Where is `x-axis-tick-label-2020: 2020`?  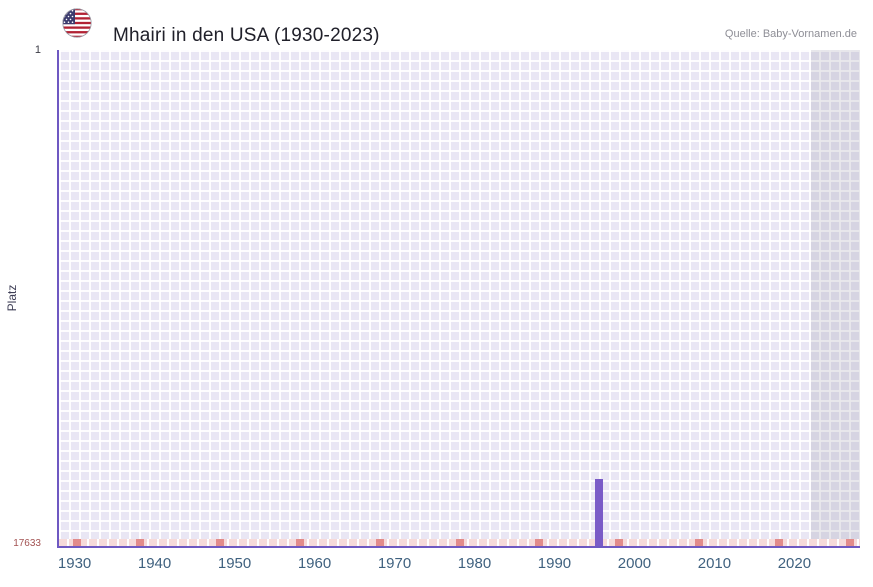
x-axis-tick-label-2020: 2020 is located at coordinates (794, 563).